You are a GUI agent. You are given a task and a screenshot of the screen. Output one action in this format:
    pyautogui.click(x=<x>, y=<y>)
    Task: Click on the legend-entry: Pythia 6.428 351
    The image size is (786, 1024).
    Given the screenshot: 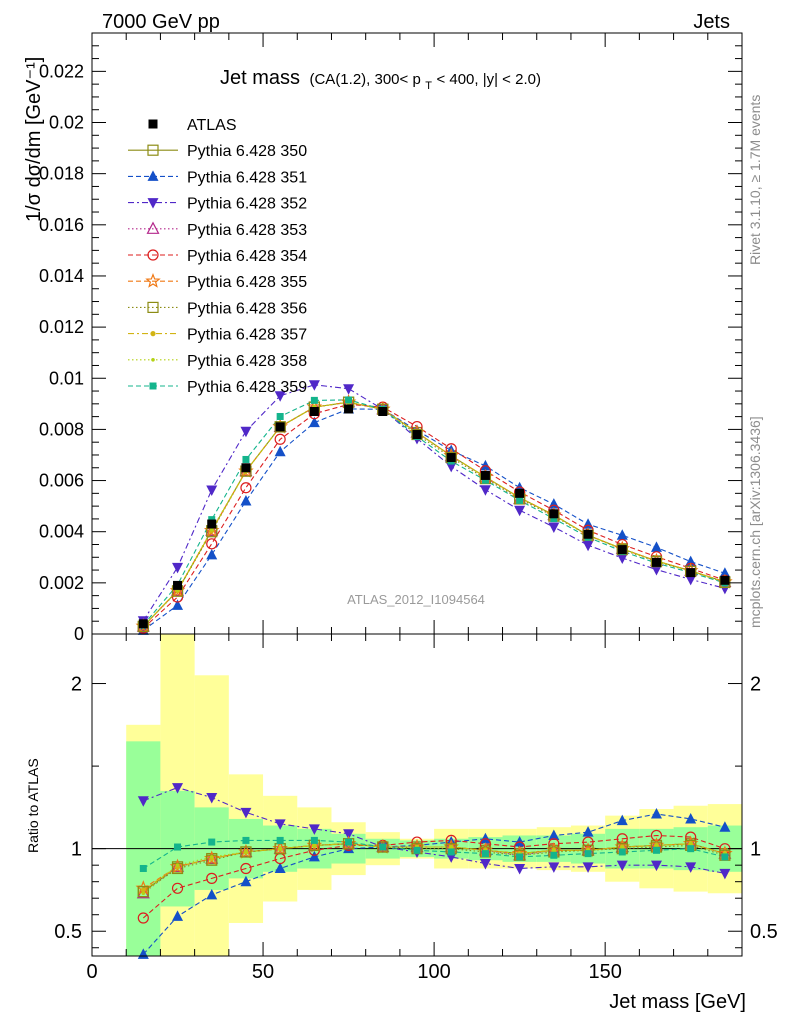 What is the action you would take?
    pyautogui.click(x=217, y=177)
    